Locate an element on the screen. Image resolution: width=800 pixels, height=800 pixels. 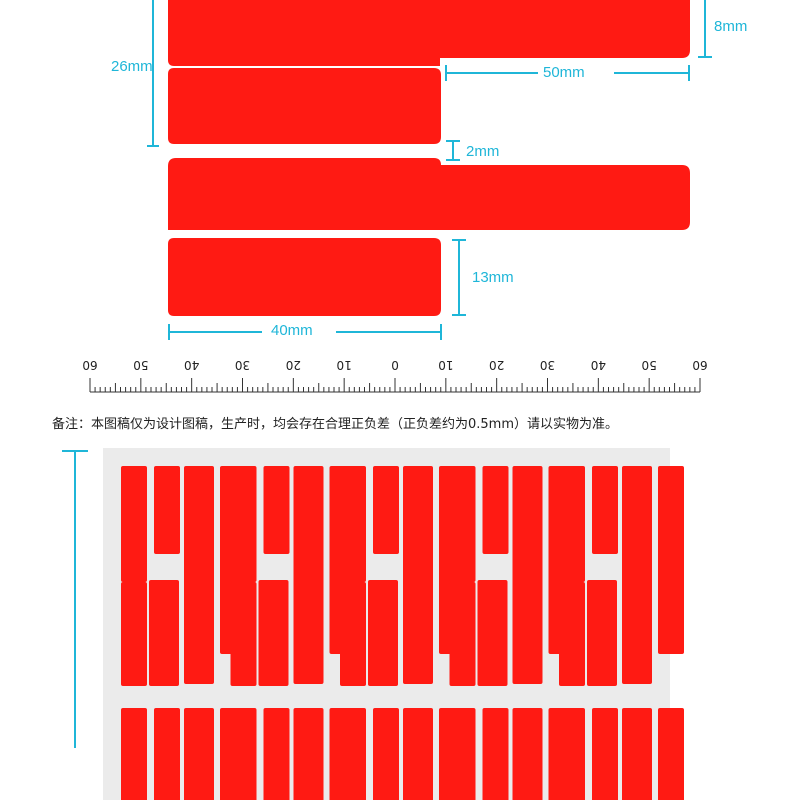
dimension-label-26mm: 26mm is located at coordinates (132, 66).